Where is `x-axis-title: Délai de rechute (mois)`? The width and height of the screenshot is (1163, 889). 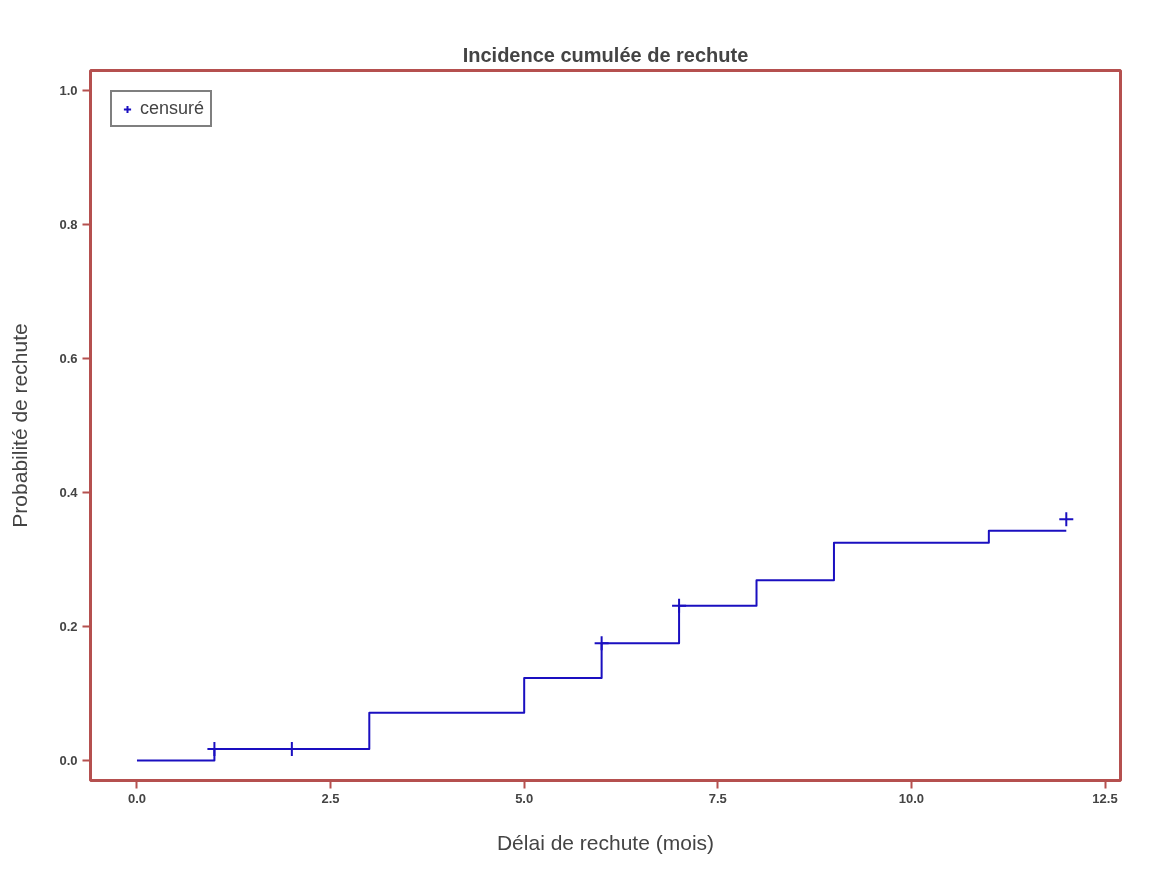
x-axis-title: Délai de rechute (mois) is located at coordinates (605, 842).